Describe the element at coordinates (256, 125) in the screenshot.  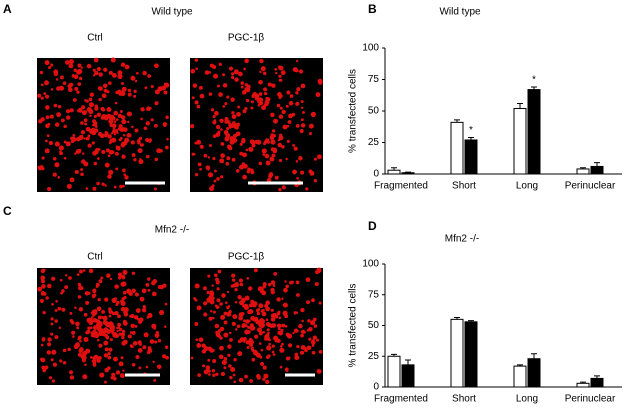
I see `image-background` at that location.